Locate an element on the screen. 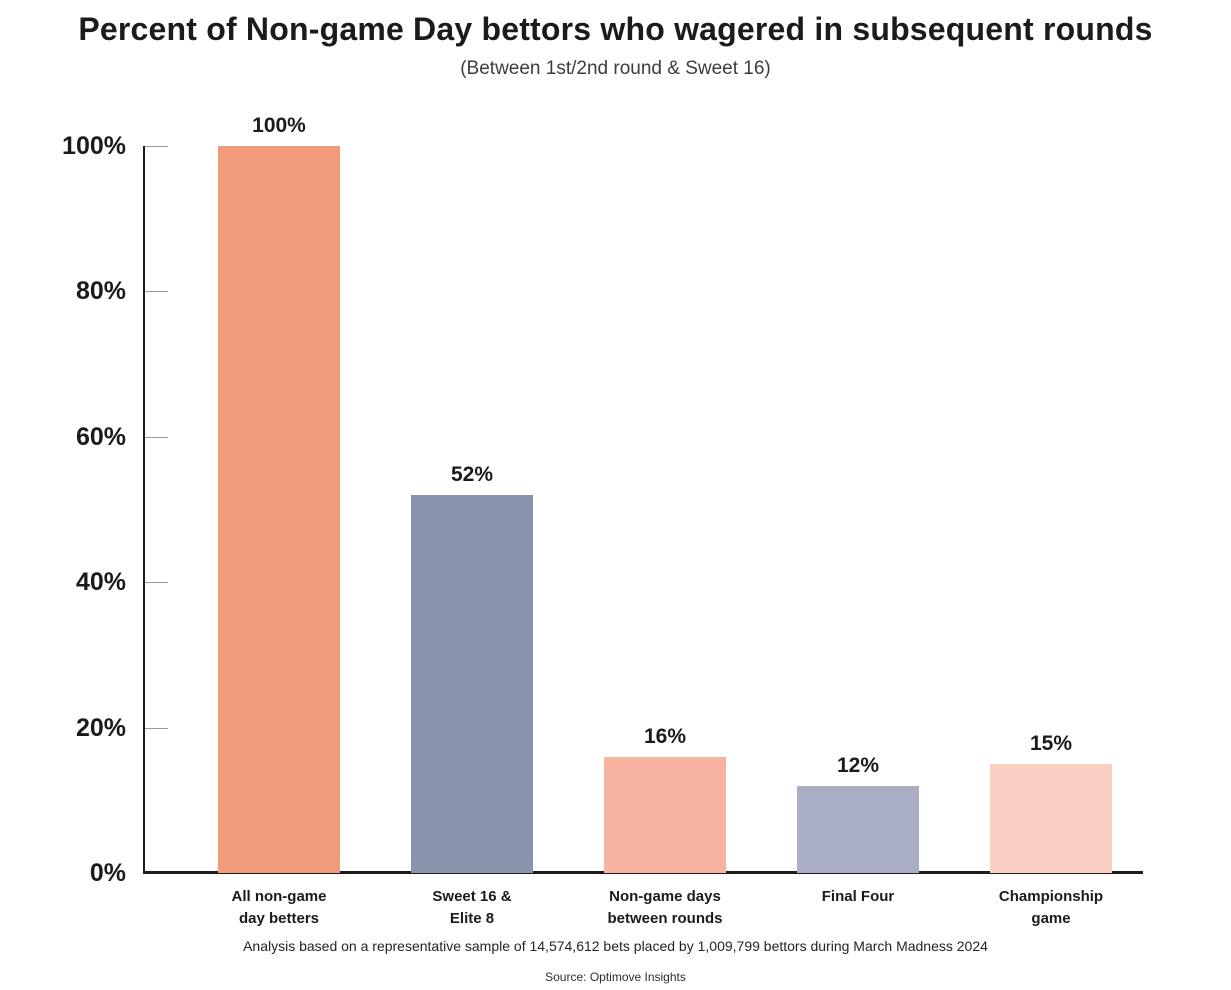 Image resolution: width=1231 pixels, height=990 pixels. y-axis-line is located at coordinates (144, 509).